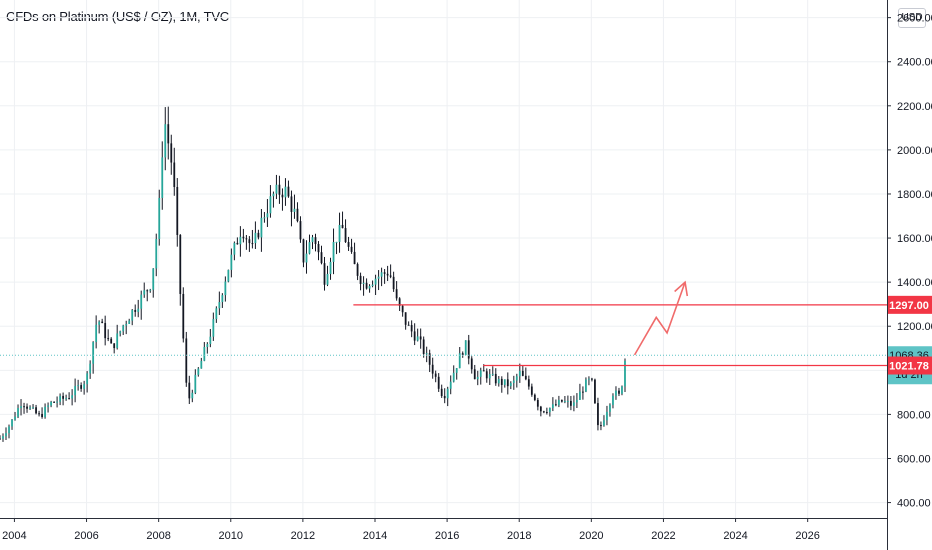 This screenshot has width=932, height=550. I want to click on y-tick-label: 1600.00, so click(914, 239).